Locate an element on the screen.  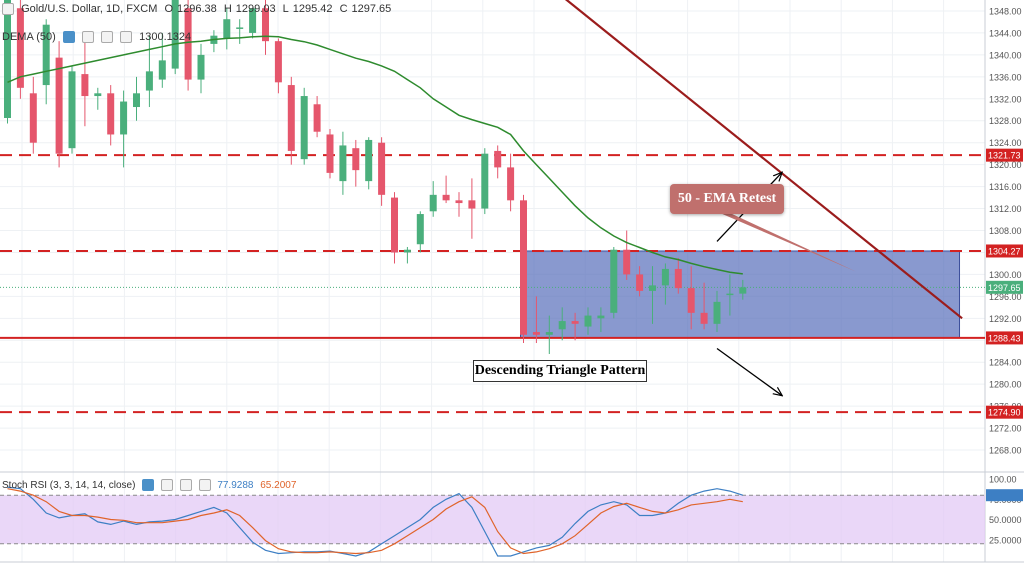
high-value: 1299.03 is located at coordinates (255, 9).